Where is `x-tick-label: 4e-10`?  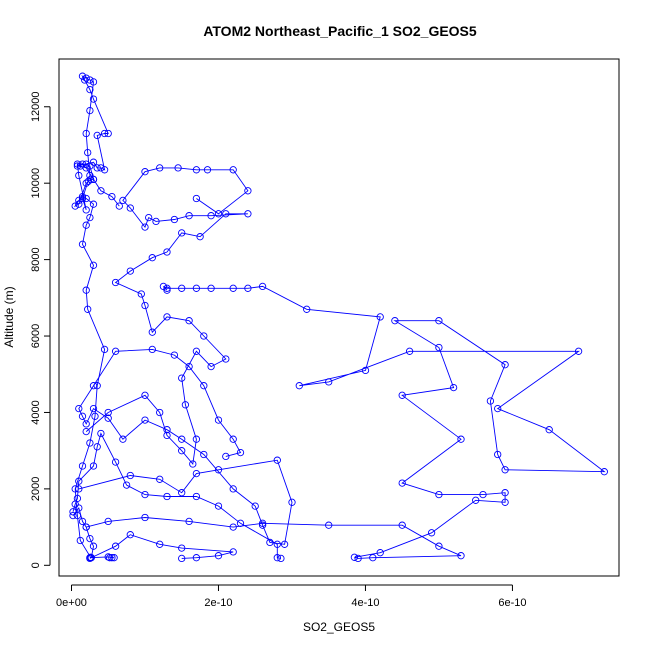
x-tick-label: 4e-10 is located at coordinates (365, 603).